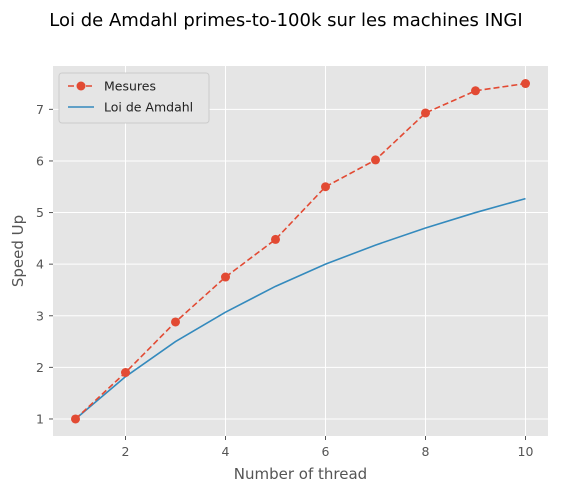  I want to click on y-tick-label: 7, so click(40, 109).